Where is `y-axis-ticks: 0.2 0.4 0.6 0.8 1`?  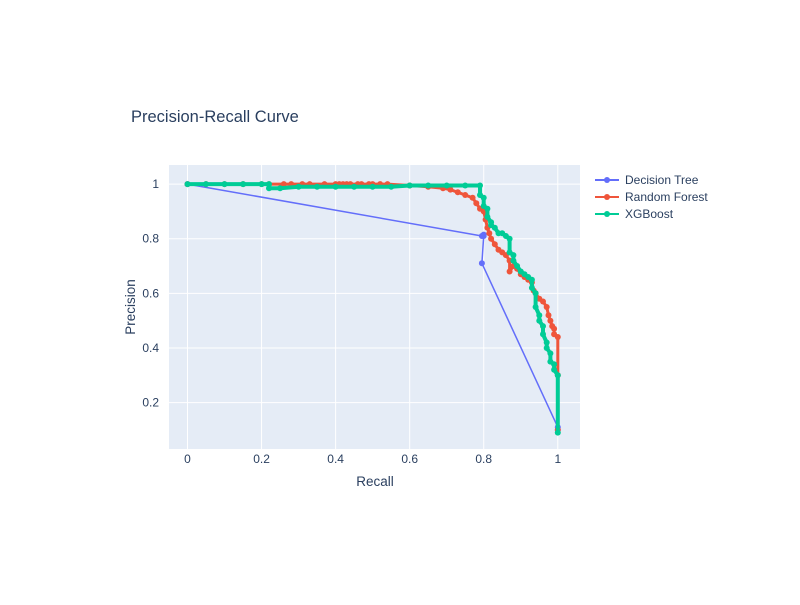
y-axis-ticks: 0.2 0.4 0.6 0.8 1 is located at coordinates (150, 293).